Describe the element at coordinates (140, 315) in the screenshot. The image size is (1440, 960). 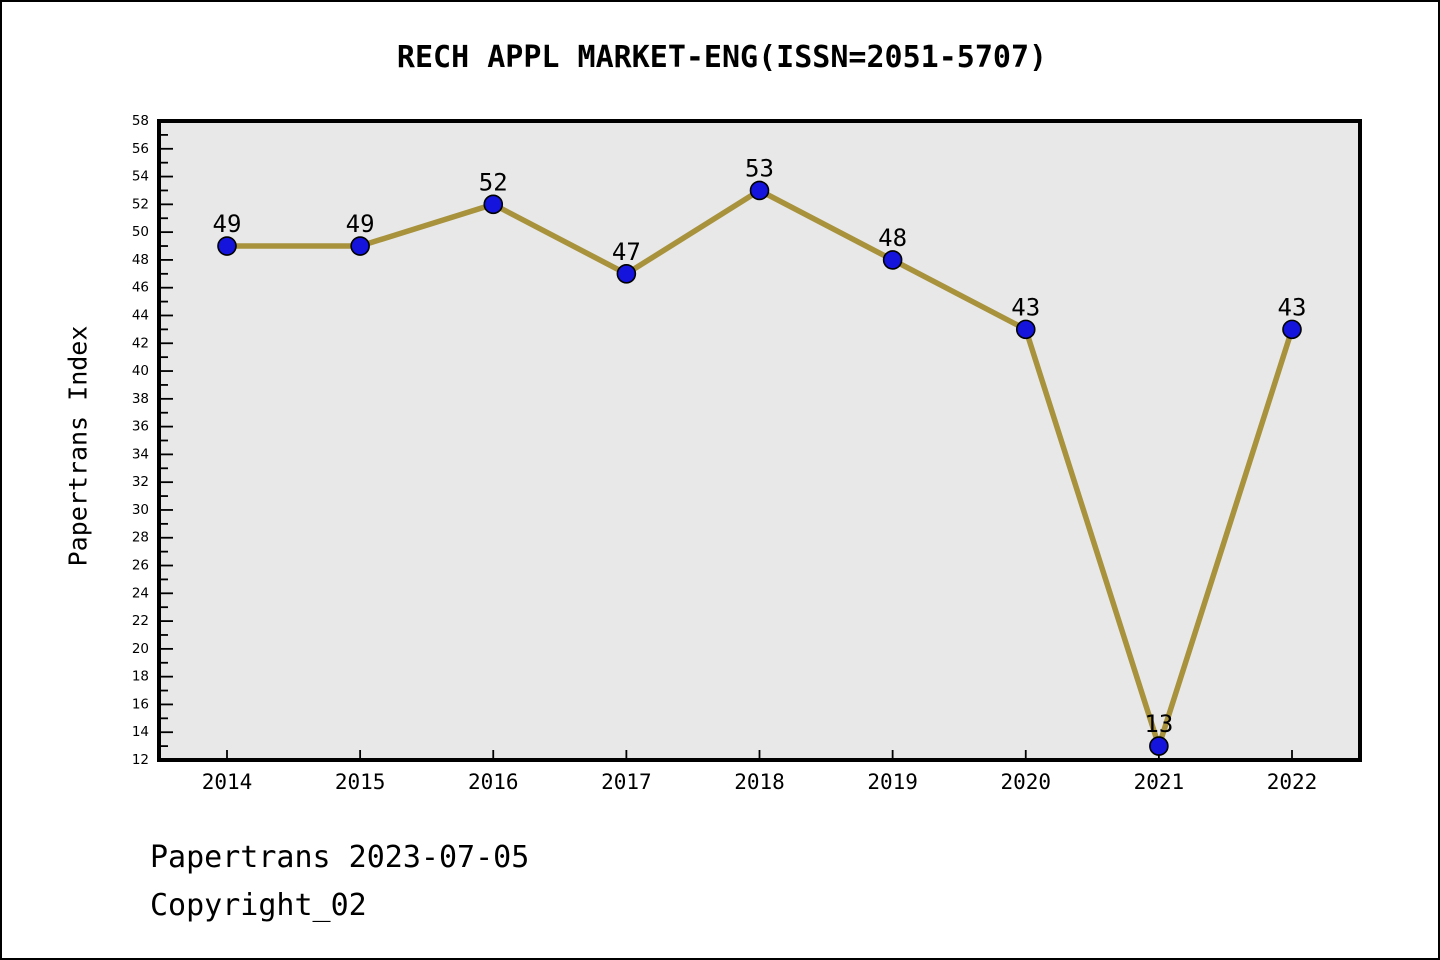
I see `y-tick-label: 44` at that location.